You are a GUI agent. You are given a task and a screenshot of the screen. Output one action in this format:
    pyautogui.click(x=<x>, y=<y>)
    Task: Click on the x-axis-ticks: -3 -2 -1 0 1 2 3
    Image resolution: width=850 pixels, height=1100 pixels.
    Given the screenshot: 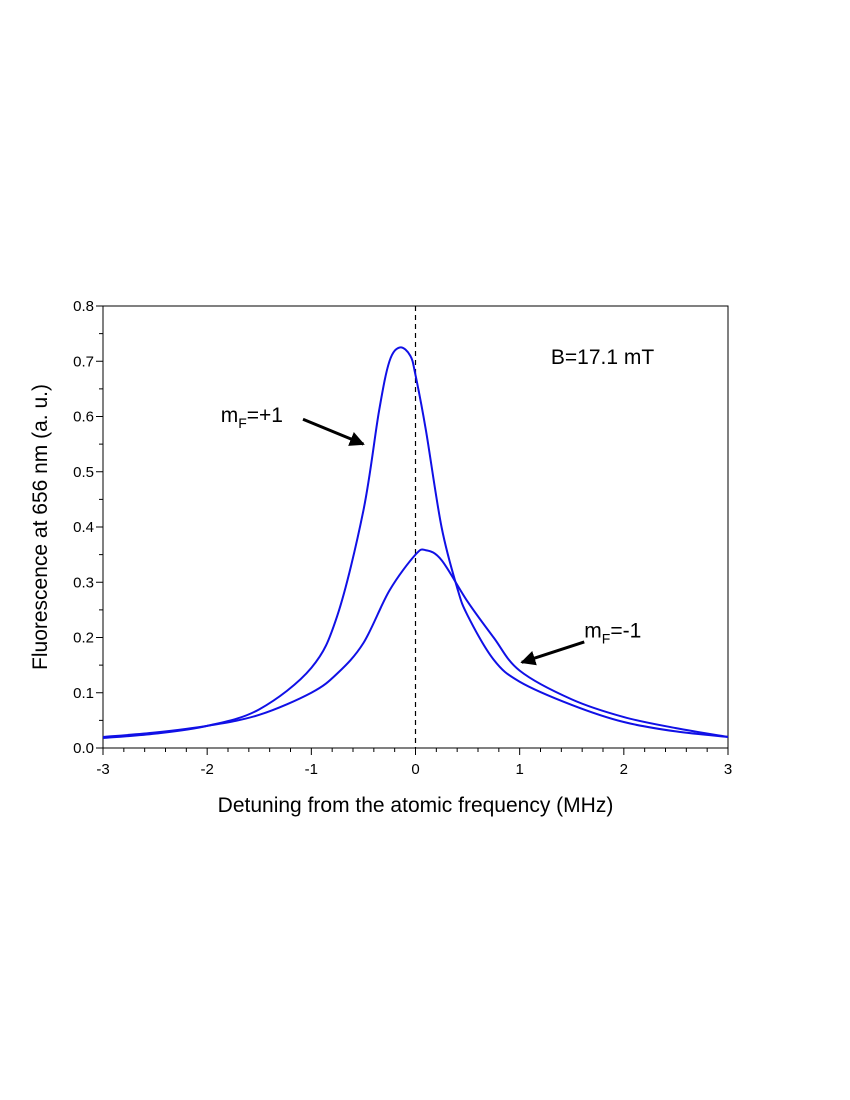 What is the action you would take?
    pyautogui.click(x=414, y=763)
    